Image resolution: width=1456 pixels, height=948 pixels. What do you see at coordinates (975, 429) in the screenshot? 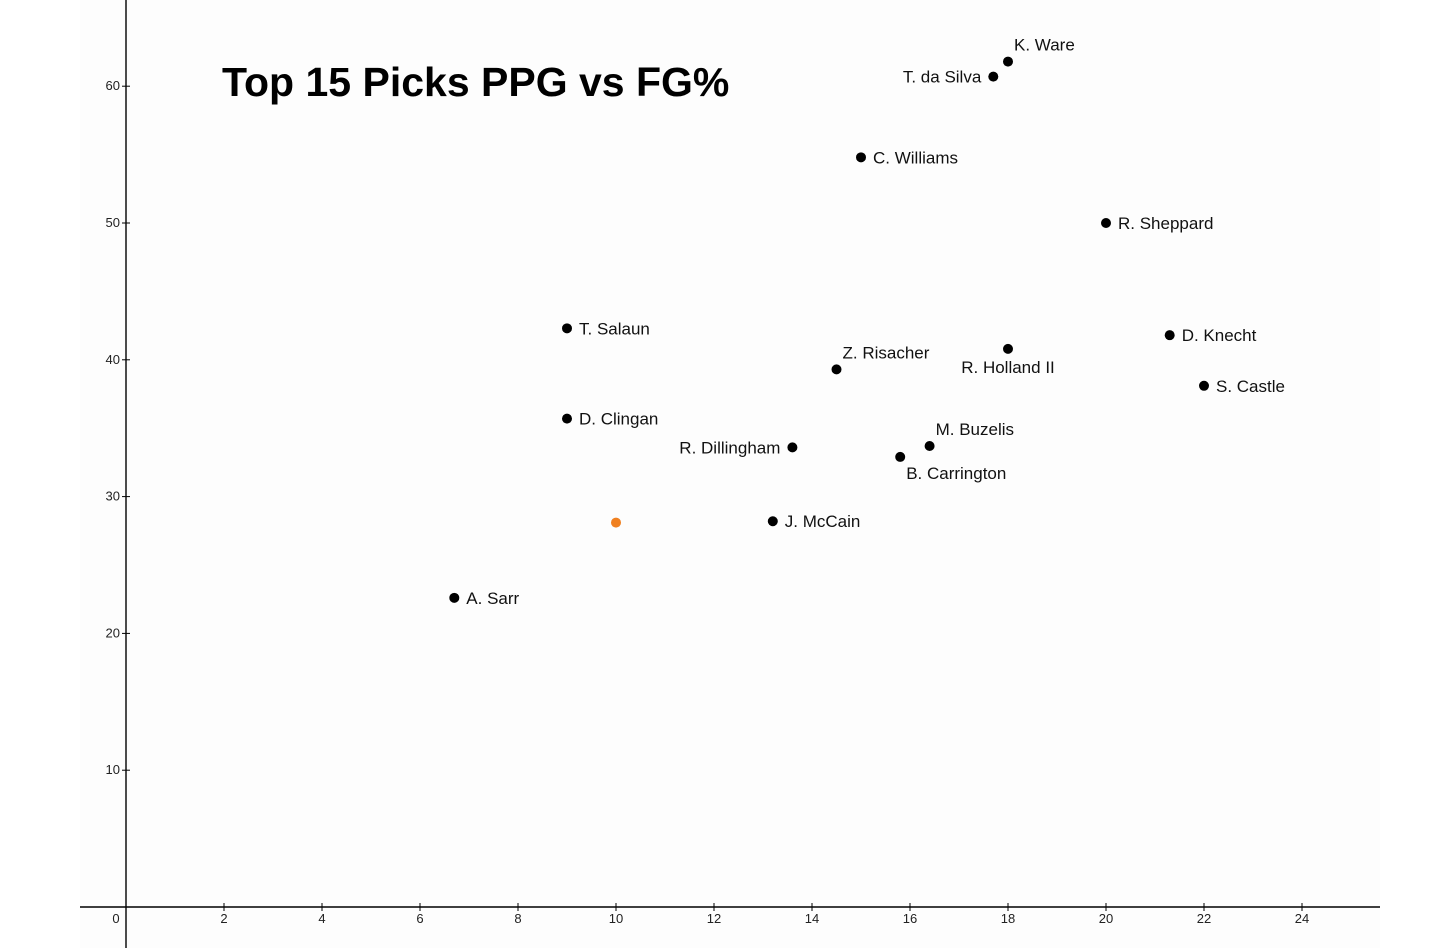
I see `data-point-label: M. Buzelis` at bounding box center [975, 429].